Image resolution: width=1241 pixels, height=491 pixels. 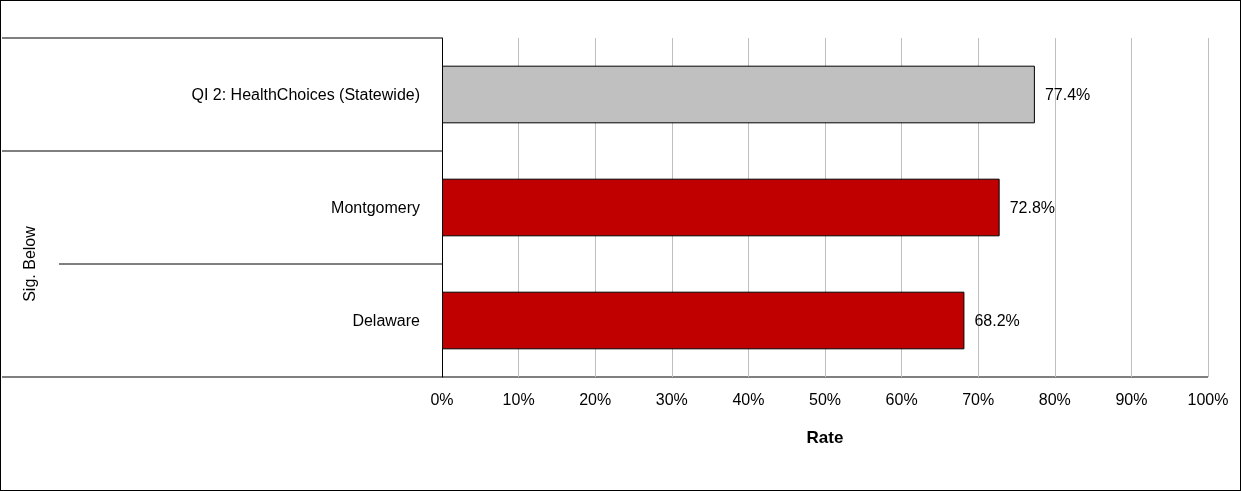 What do you see at coordinates (442, 399) in the screenshot?
I see `x-tick-label: 0%` at bounding box center [442, 399].